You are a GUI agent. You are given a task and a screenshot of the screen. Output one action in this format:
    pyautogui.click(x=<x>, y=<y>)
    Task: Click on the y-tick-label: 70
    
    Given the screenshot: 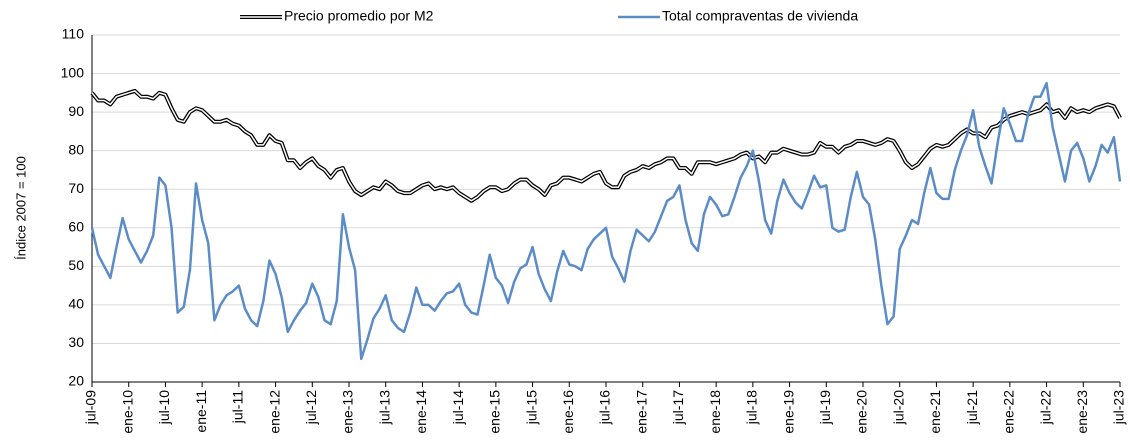 What is the action you would take?
    pyautogui.click(x=76, y=188)
    